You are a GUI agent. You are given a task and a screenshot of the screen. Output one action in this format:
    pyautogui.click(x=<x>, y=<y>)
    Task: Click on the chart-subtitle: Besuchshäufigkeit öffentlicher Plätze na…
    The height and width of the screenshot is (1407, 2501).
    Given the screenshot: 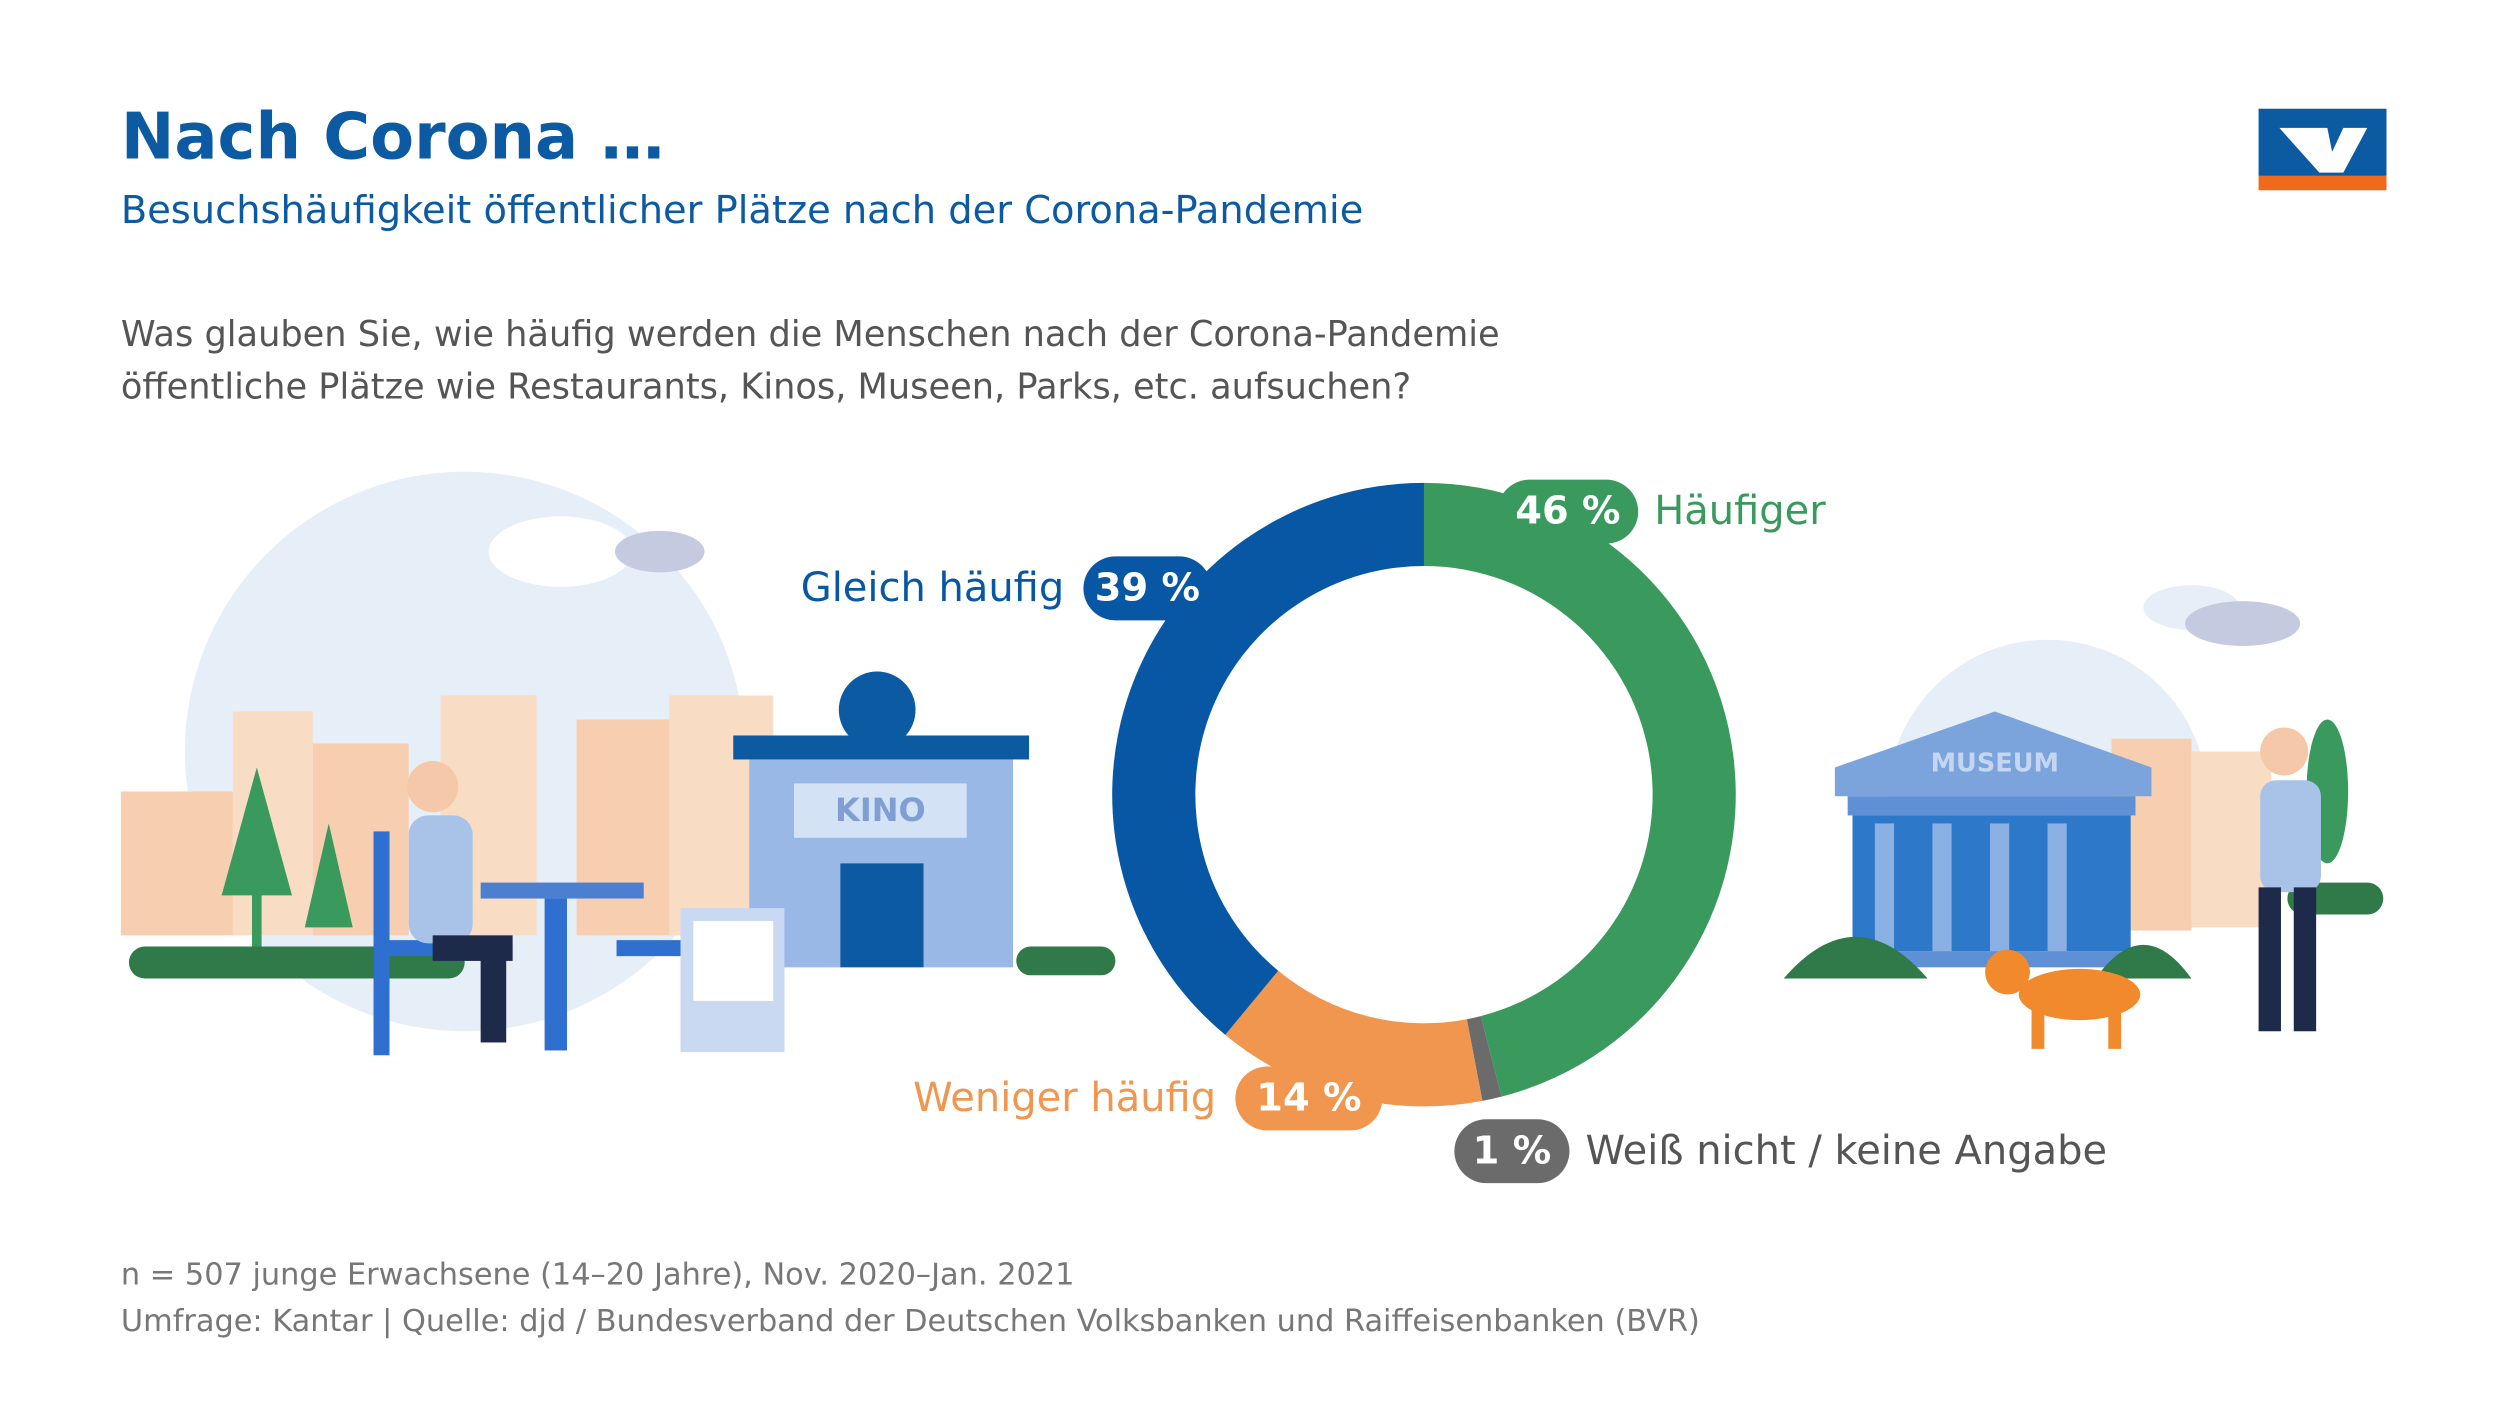 What is the action you would take?
    pyautogui.click(x=742, y=210)
    